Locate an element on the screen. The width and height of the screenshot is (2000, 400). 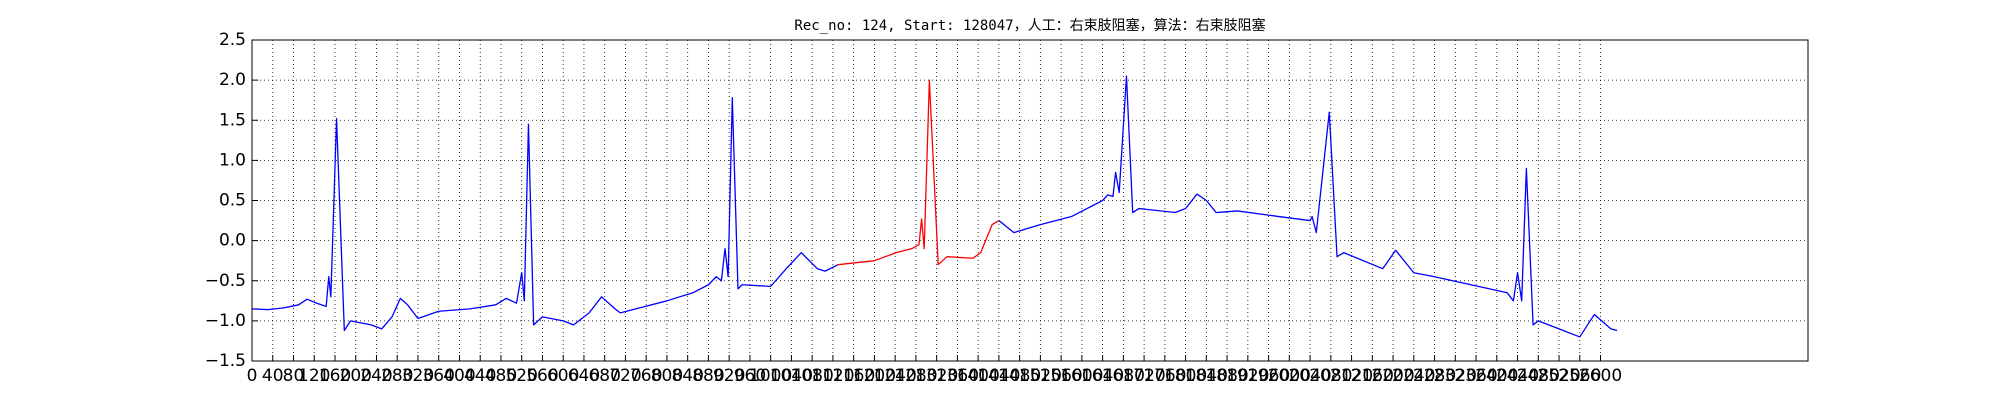
y-tick-label: 1.0 is located at coordinates (232, 160).